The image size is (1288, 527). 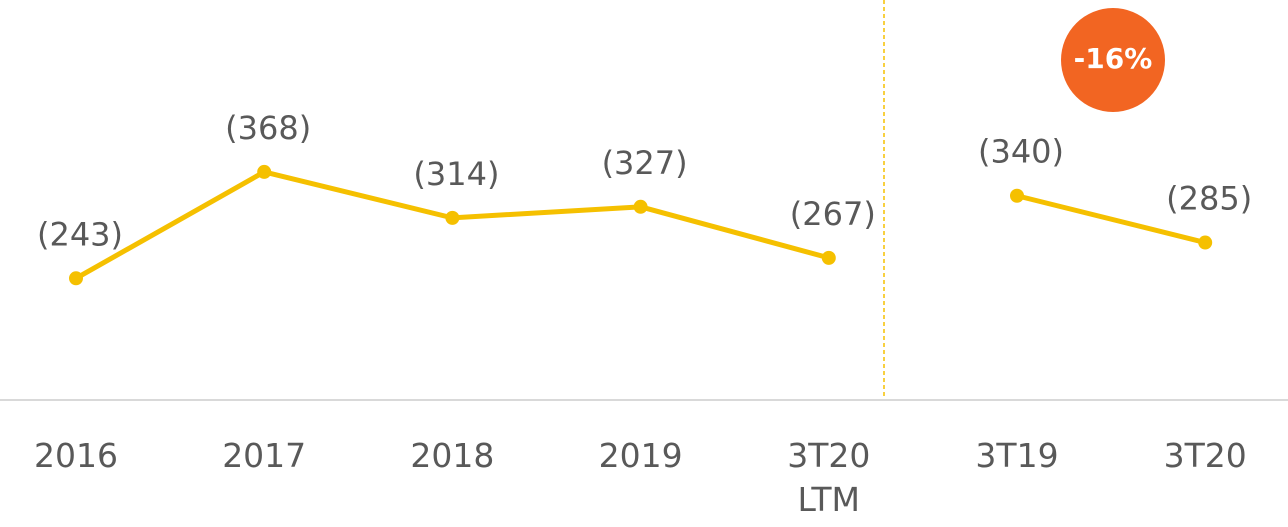 I want to click on line, so click(x=1111, y=219).